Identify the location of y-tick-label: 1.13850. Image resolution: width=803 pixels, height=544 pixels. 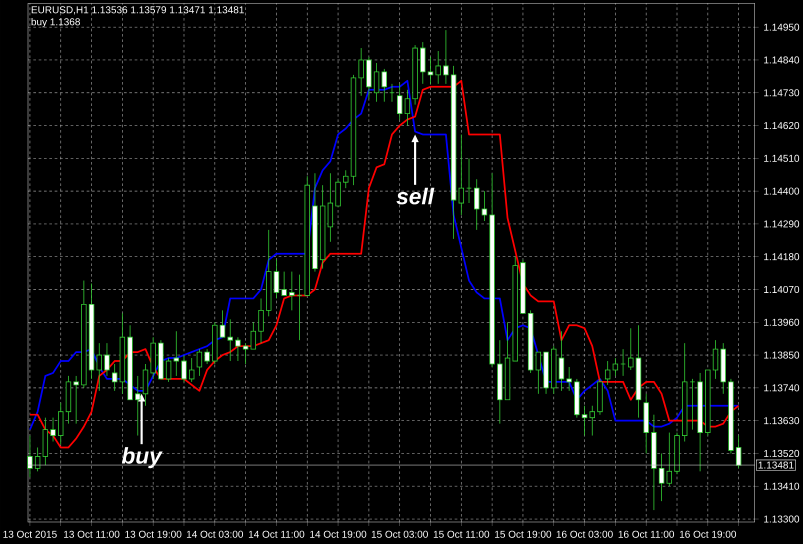
(782, 355).